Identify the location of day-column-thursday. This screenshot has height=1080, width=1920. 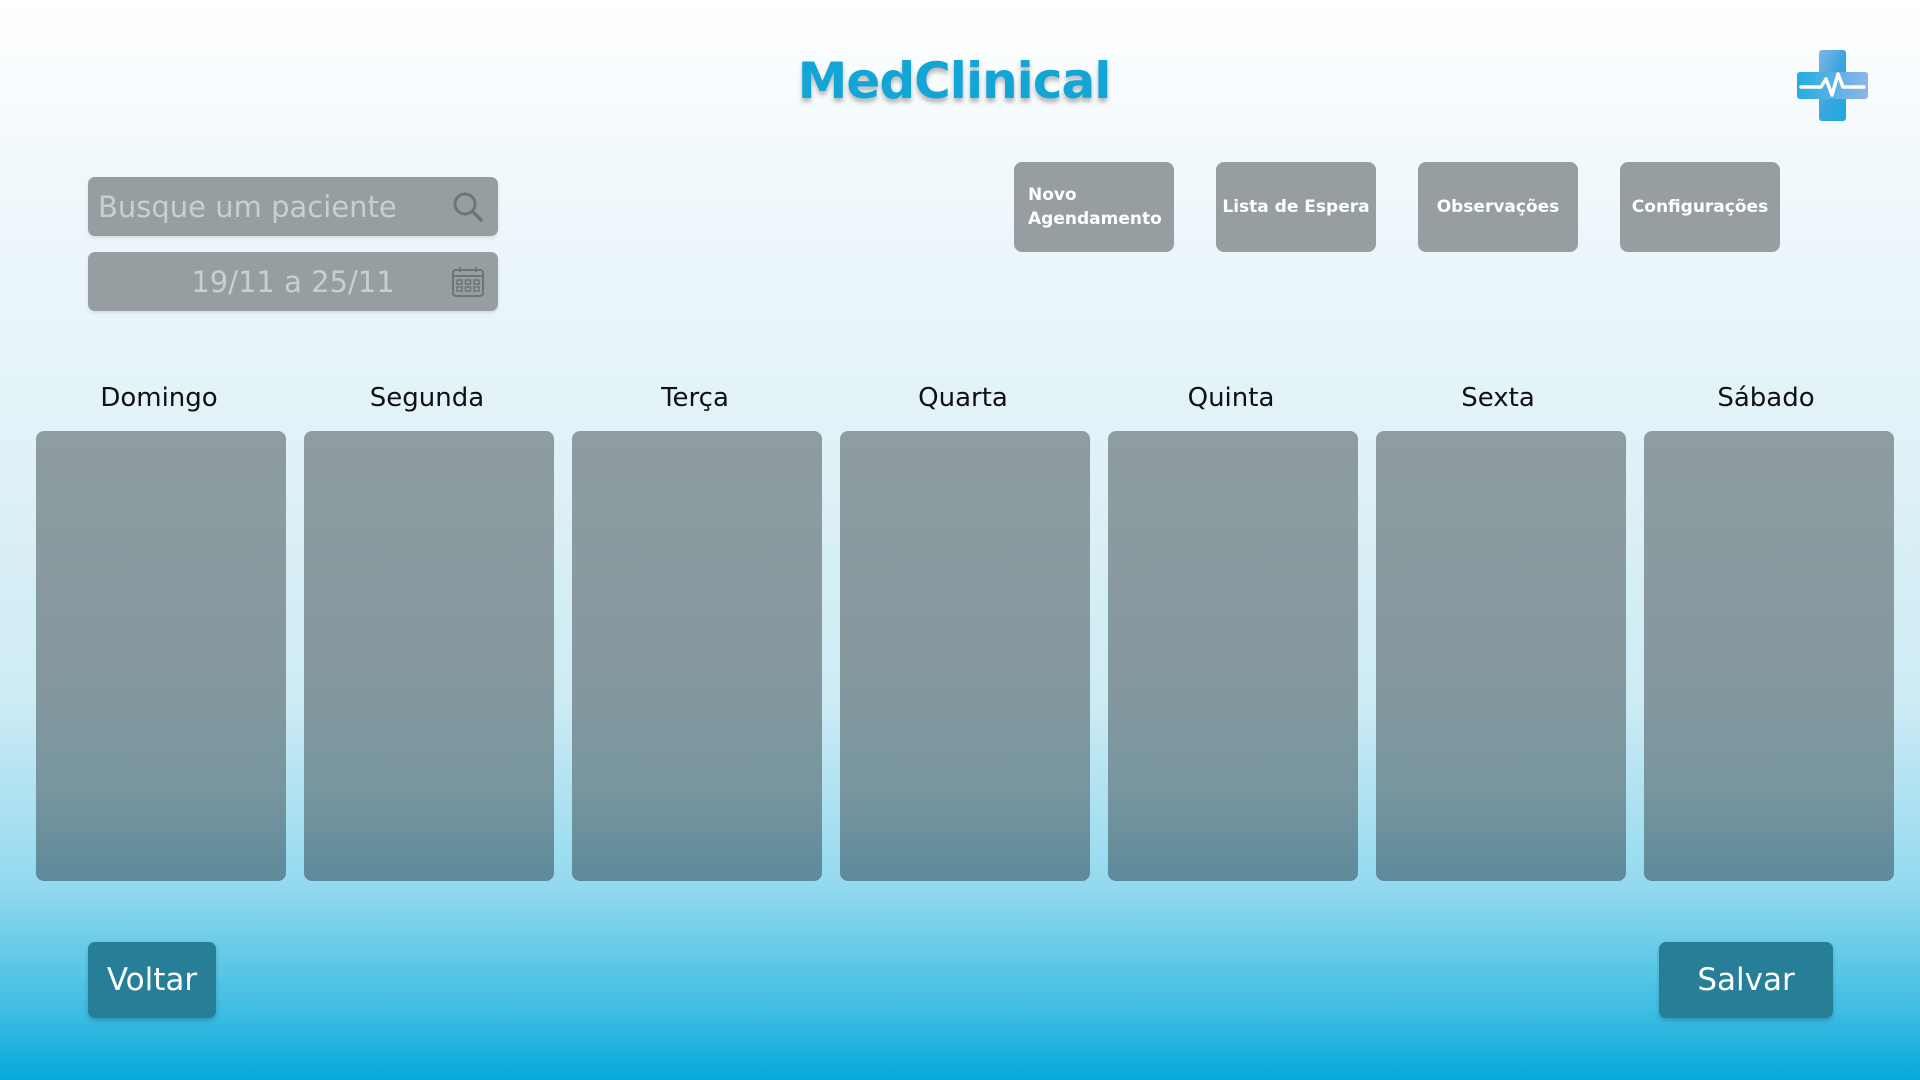
(1233, 656).